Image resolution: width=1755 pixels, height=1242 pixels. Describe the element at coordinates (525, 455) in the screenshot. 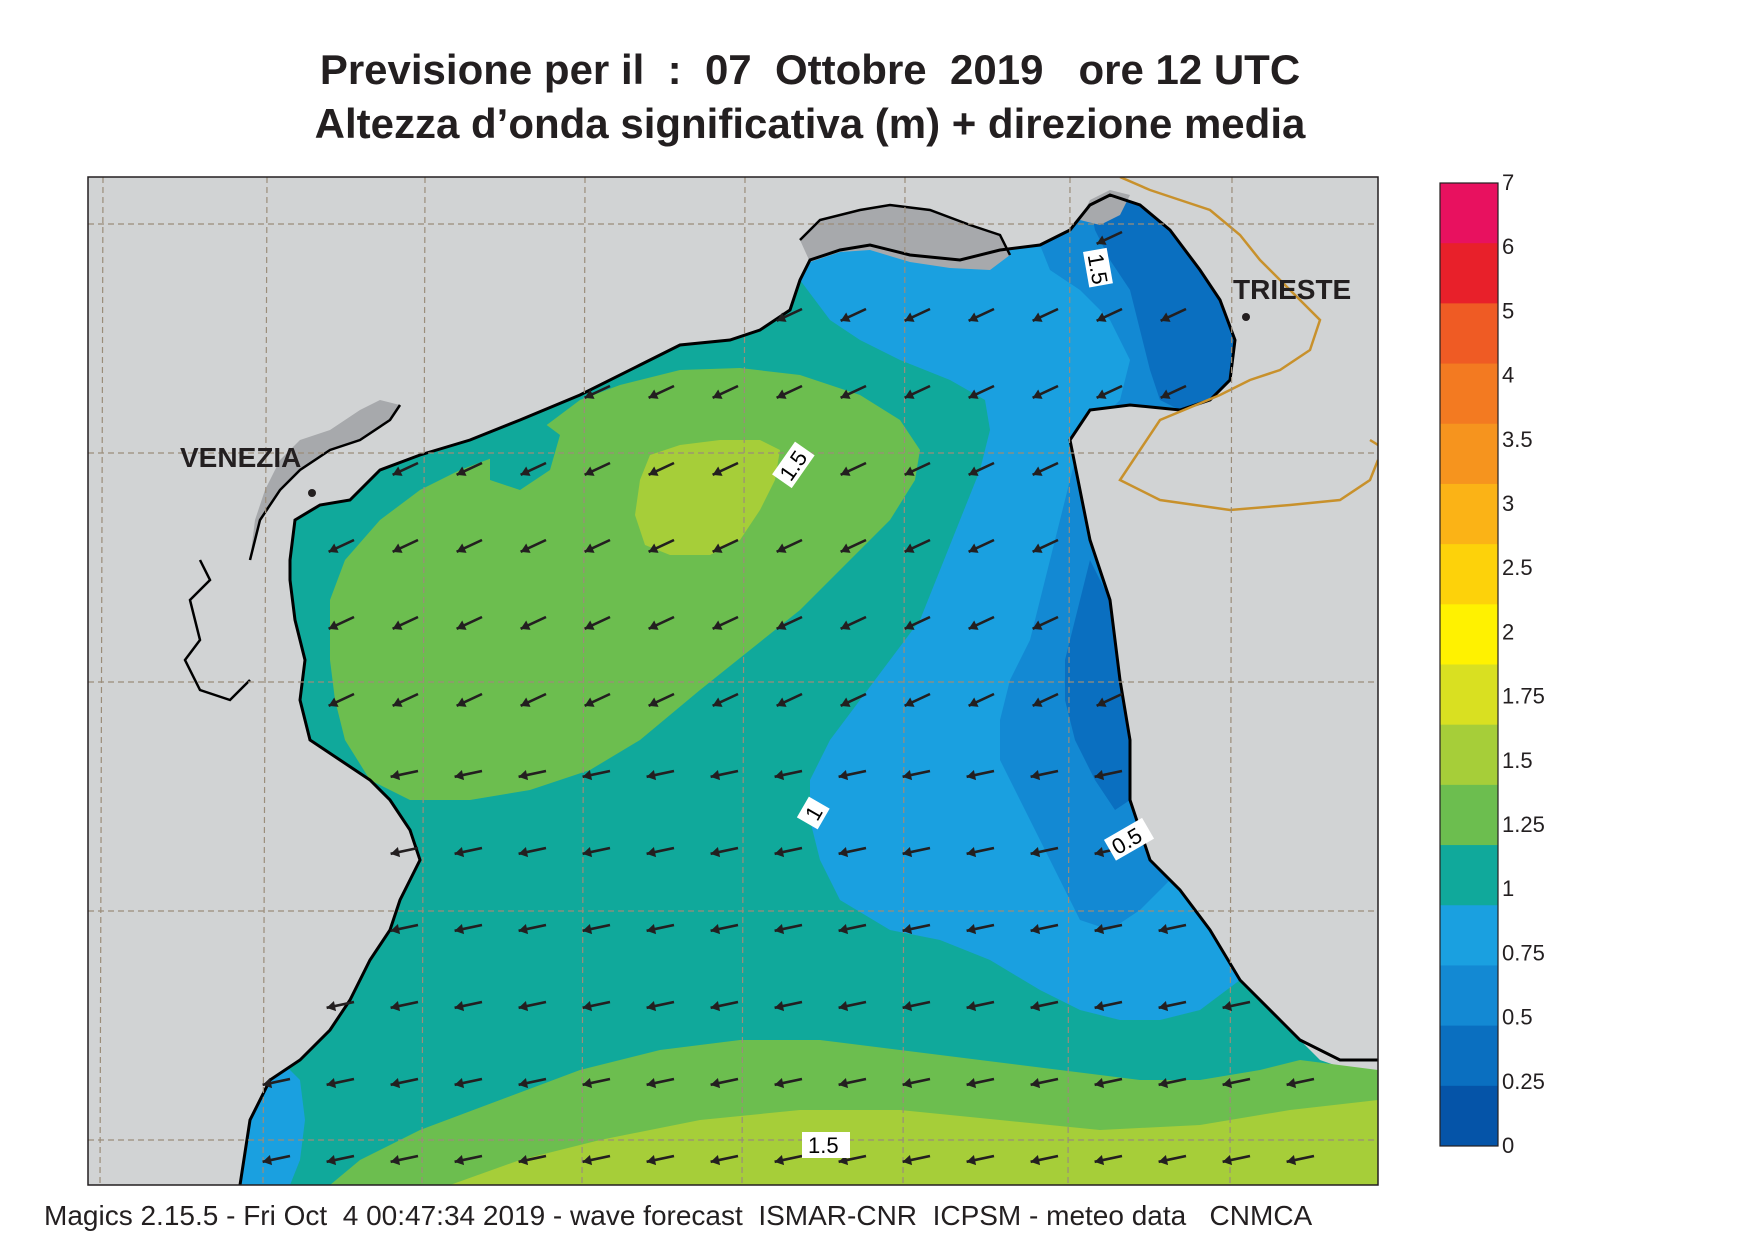

I see `wave-zone-lido` at that location.